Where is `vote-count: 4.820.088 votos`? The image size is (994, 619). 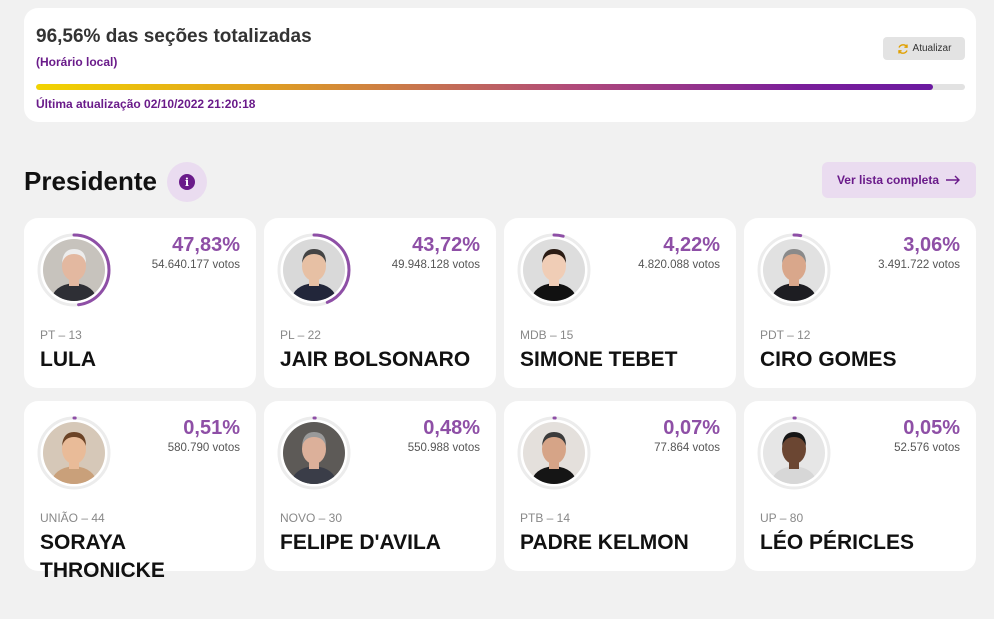
vote-count: 4.820.088 votos is located at coordinates (679, 265).